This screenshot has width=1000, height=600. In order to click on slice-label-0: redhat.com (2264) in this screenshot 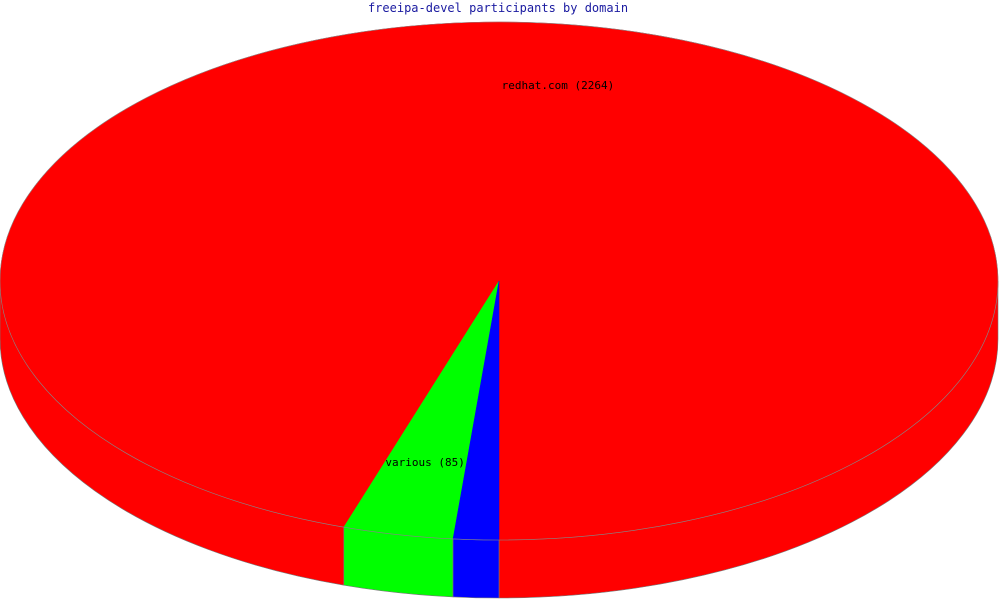, I will do `click(558, 85)`.